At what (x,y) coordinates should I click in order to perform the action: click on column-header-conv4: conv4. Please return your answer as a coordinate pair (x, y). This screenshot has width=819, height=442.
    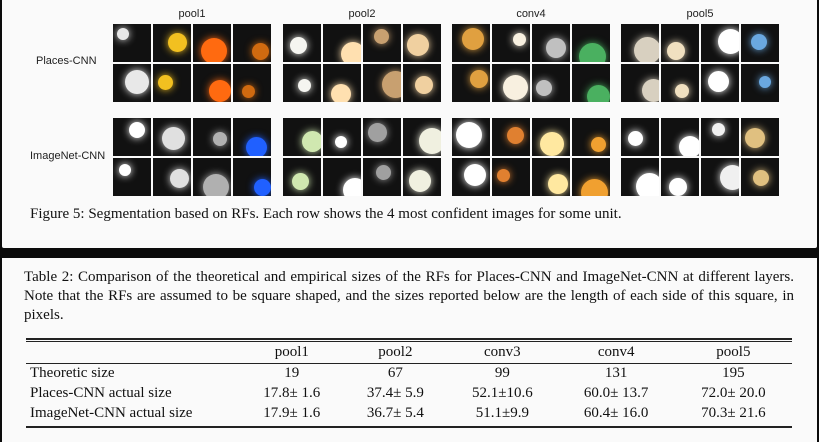
    Looking at the image, I should click on (531, 14).